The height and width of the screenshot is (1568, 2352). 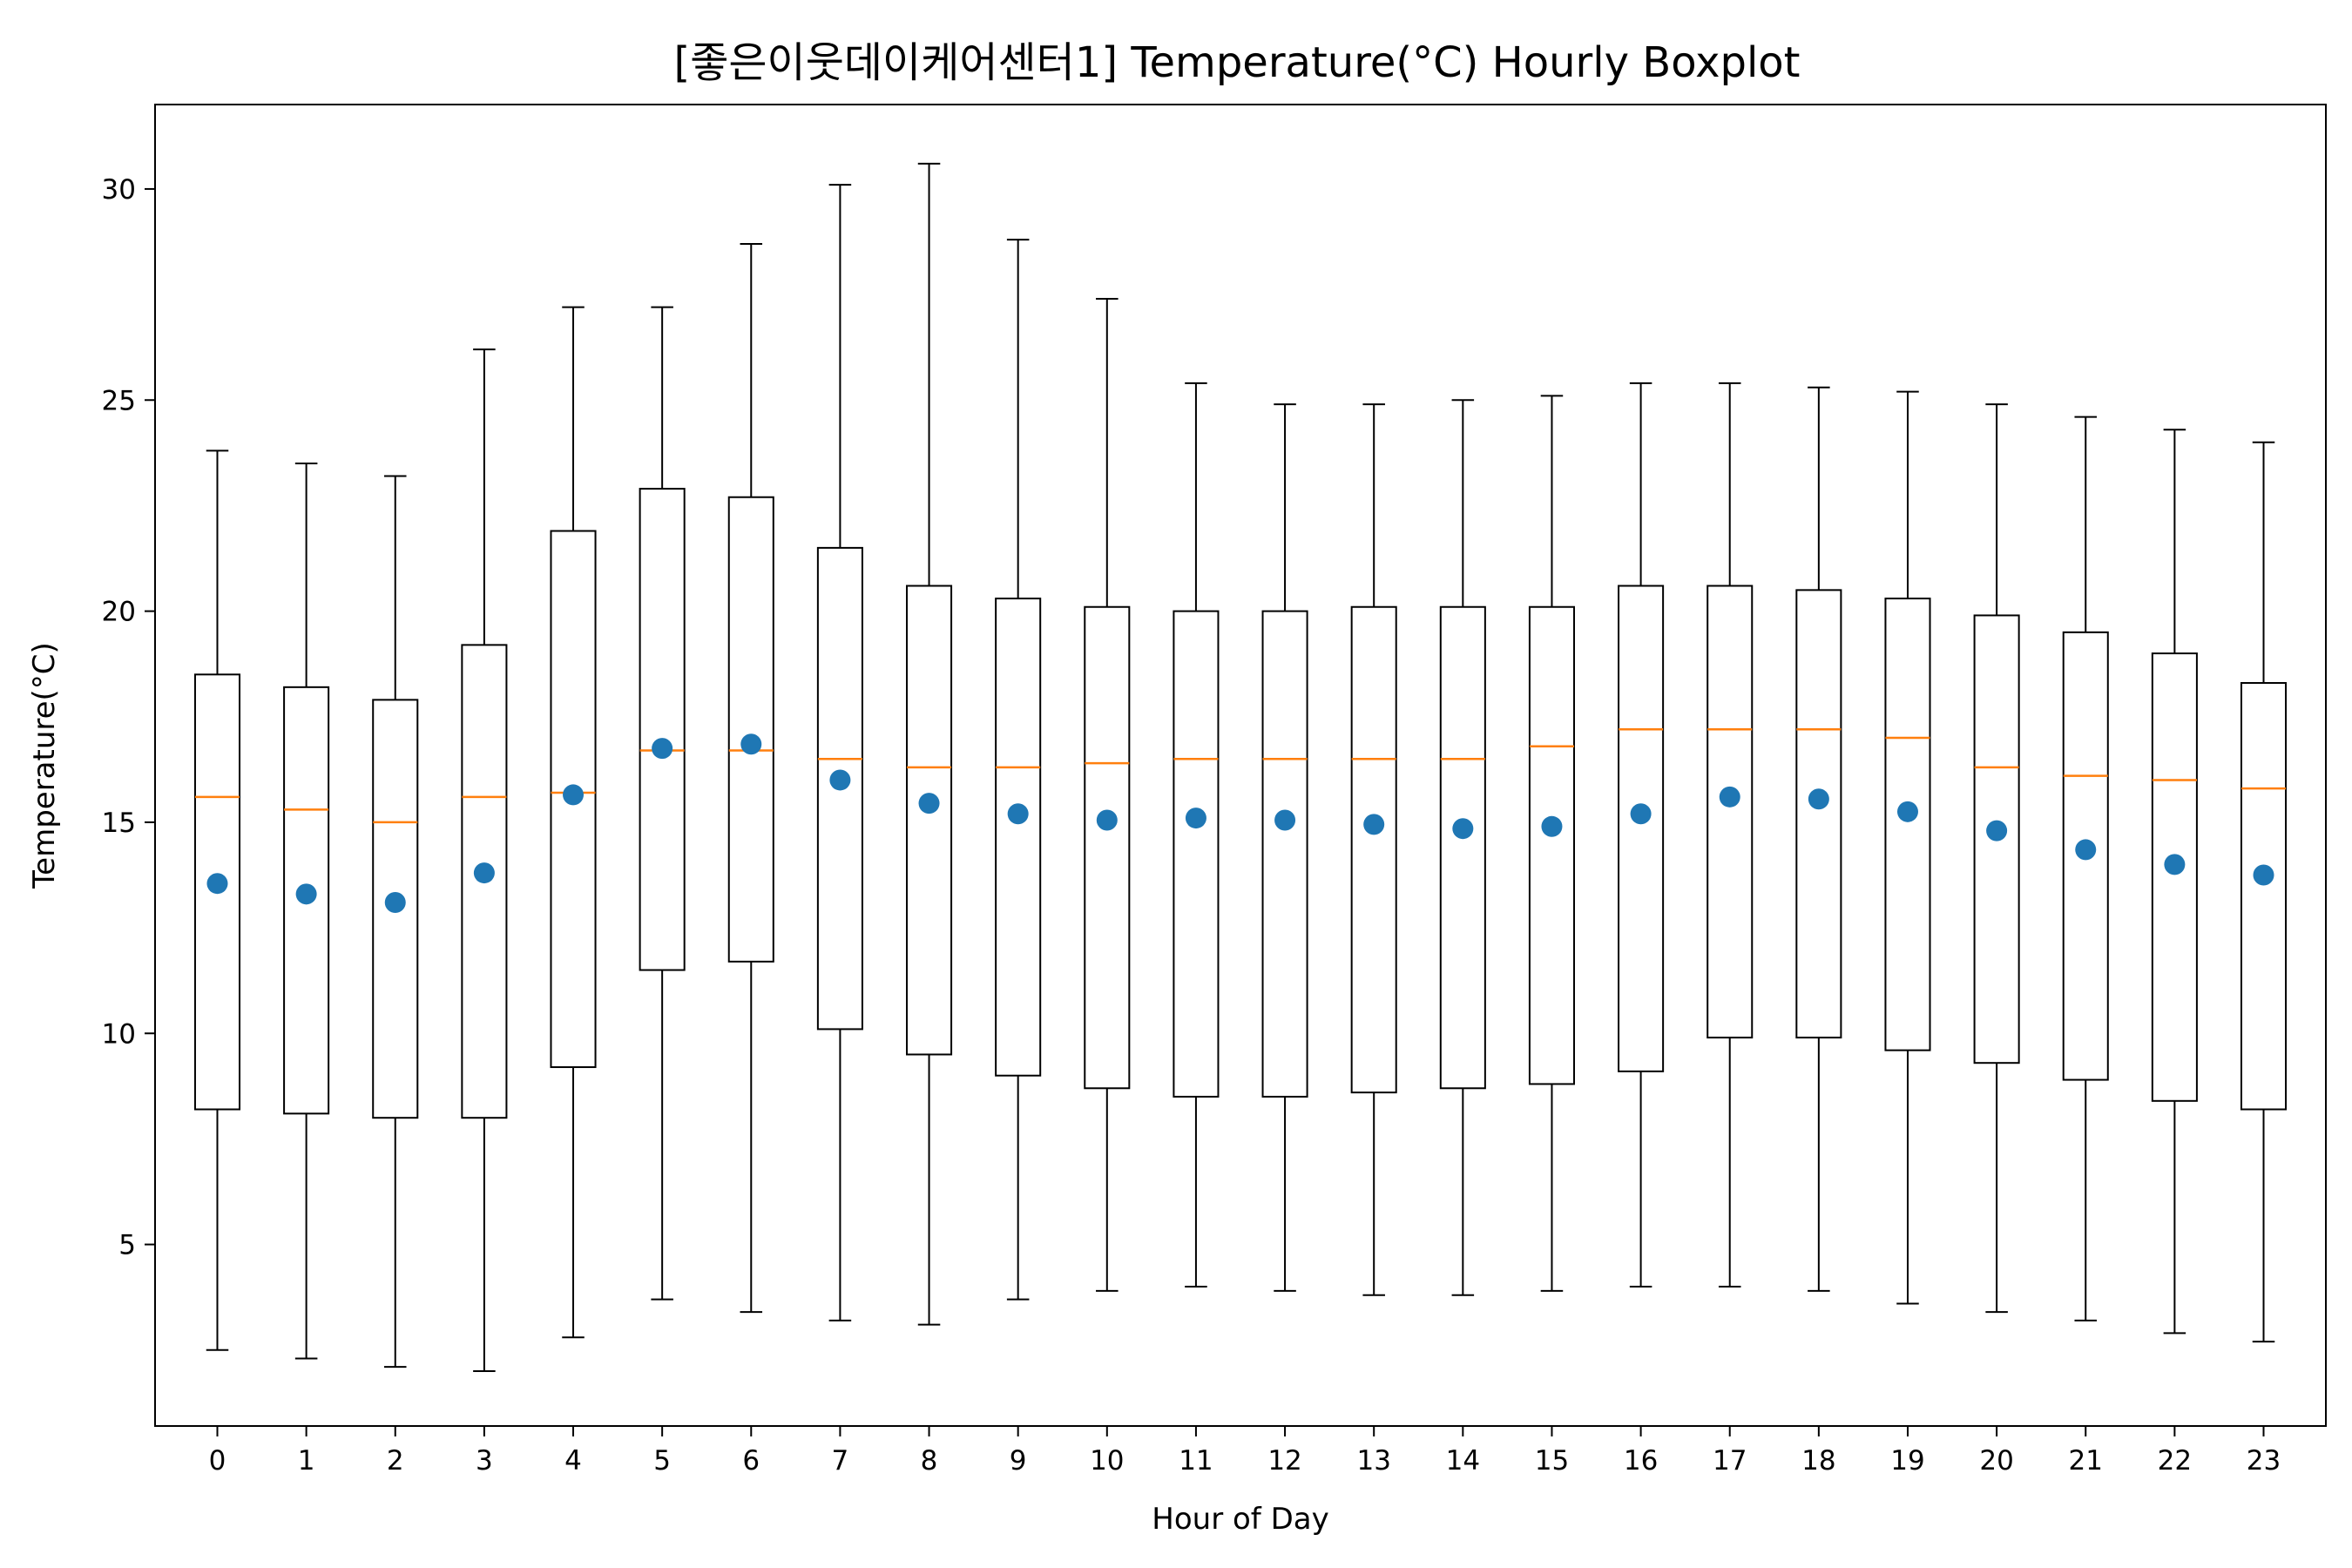 What do you see at coordinates (485, 1461) in the screenshot?
I see `x-tick-label: 3` at bounding box center [485, 1461].